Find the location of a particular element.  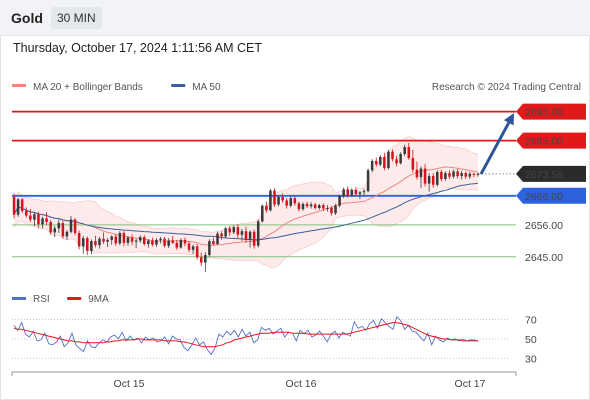

x-tick-label-0: Oct 15 is located at coordinates (129, 384).